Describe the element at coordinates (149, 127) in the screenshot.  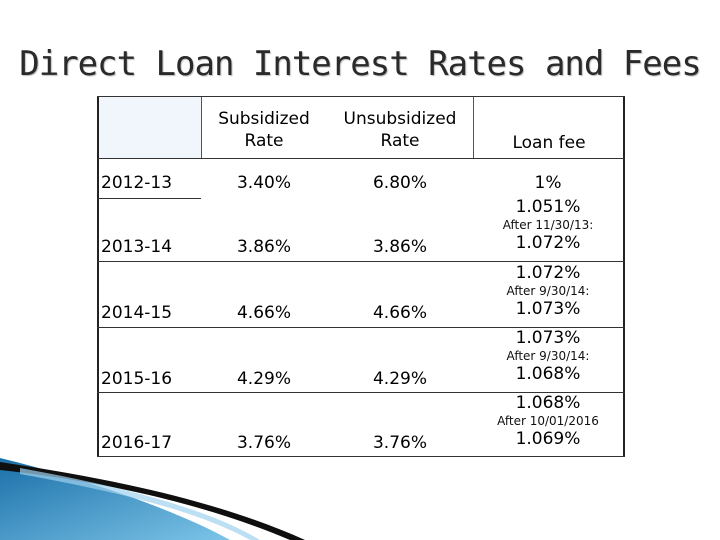
I see `header-corner` at that location.